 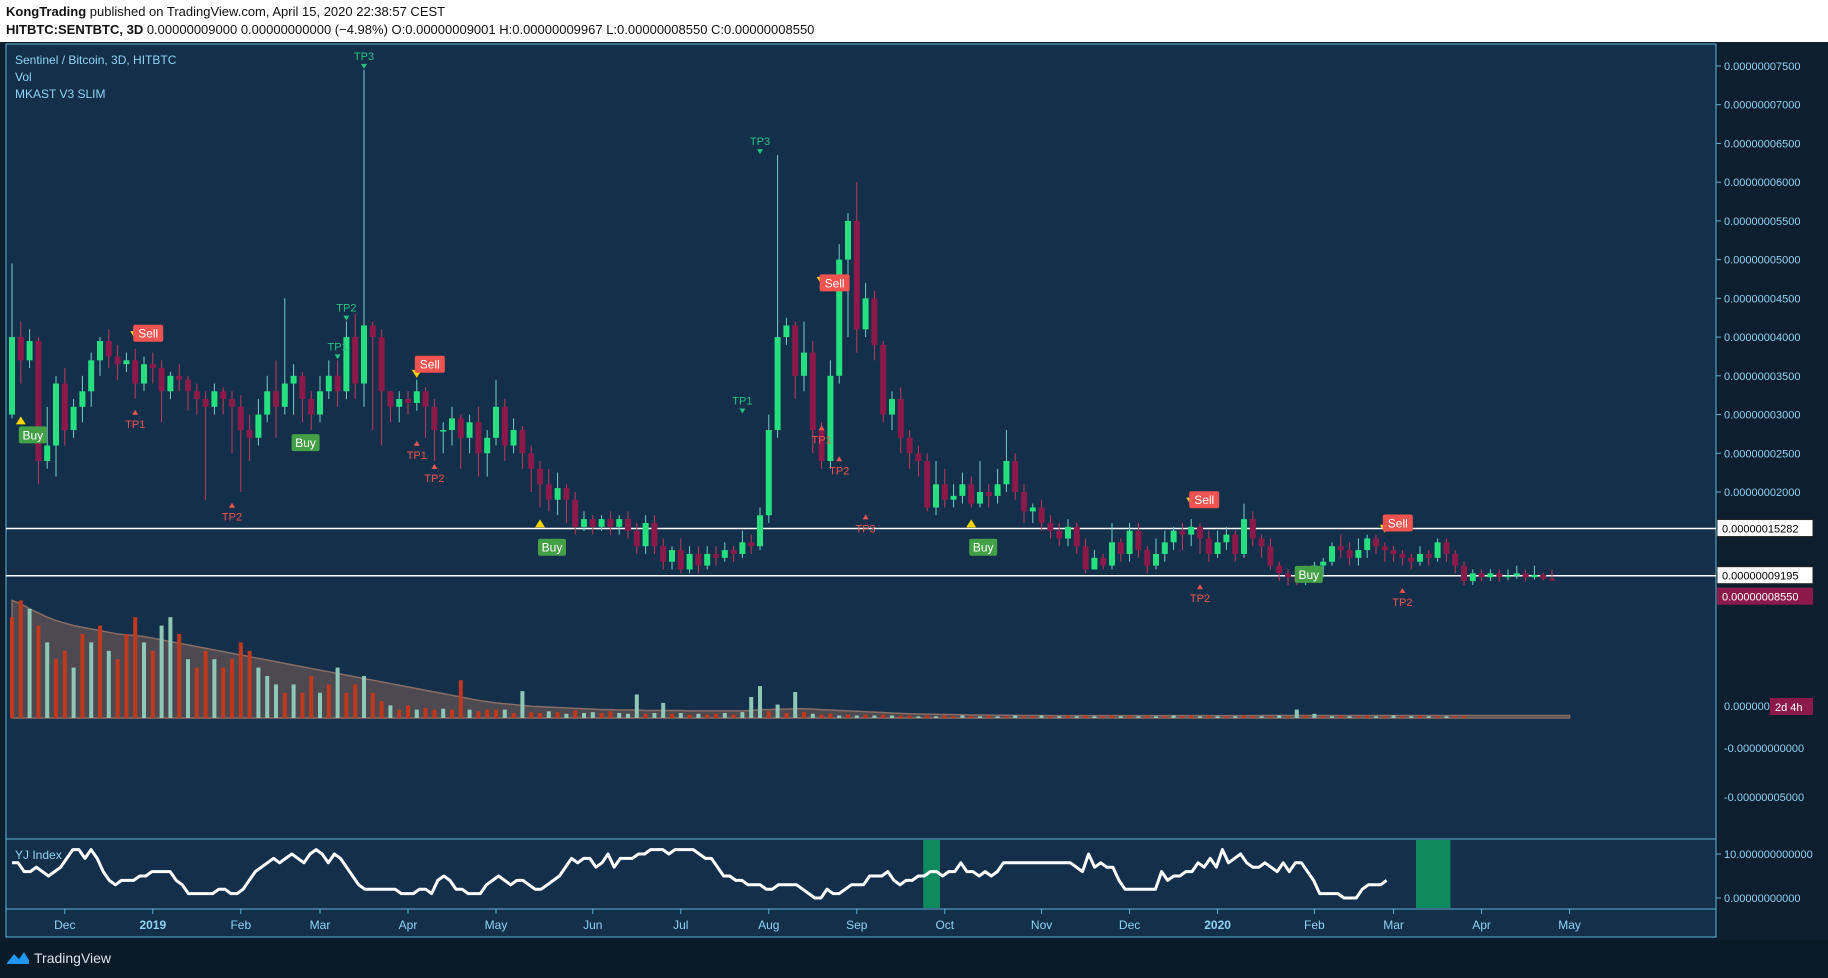 What do you see at coordinates (73, 958) in the screenshot?
I see `footer-brand: TradingView` at bounding box center [73, 958].